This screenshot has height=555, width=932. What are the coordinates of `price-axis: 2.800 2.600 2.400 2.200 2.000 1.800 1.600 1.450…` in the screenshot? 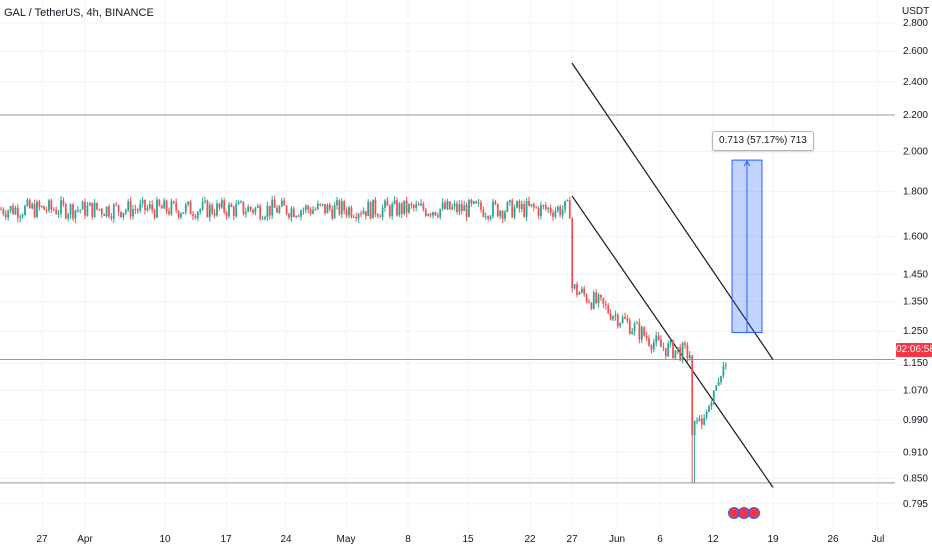 It's located at (915, 264).